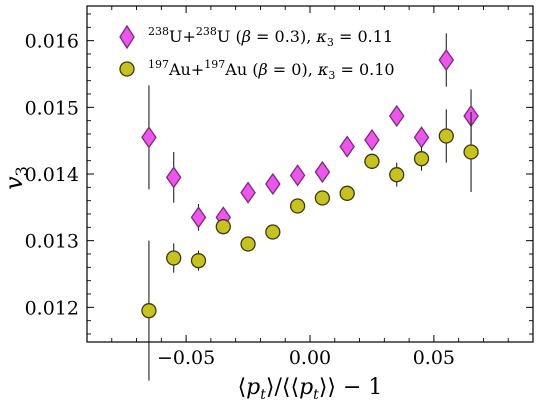  Describe the element at coordinates (52, 42) in the screenshot. I see `y-tick-label: 0.016` at that location.